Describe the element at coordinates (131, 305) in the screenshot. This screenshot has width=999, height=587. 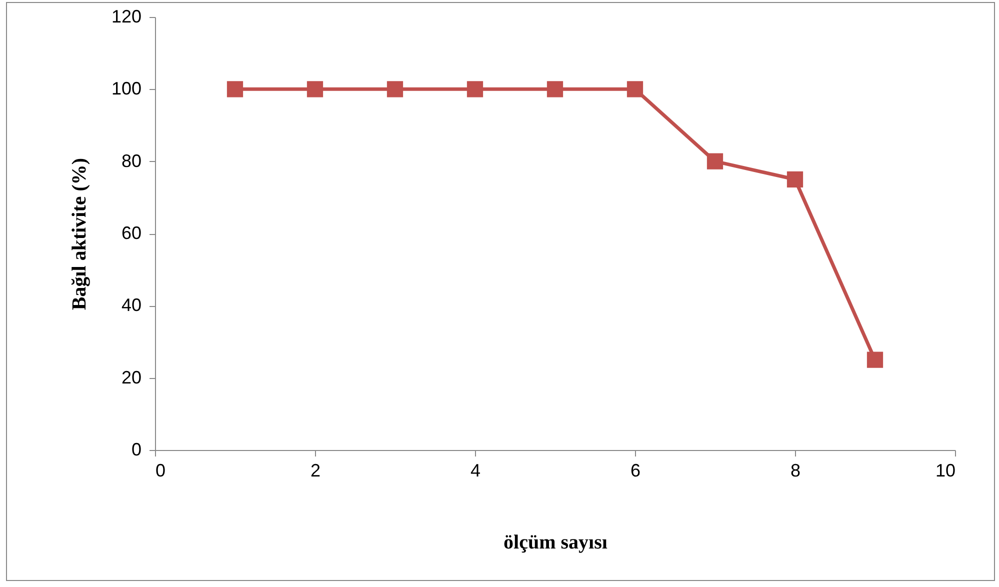
I see `y-tick-label: 40` at that location.